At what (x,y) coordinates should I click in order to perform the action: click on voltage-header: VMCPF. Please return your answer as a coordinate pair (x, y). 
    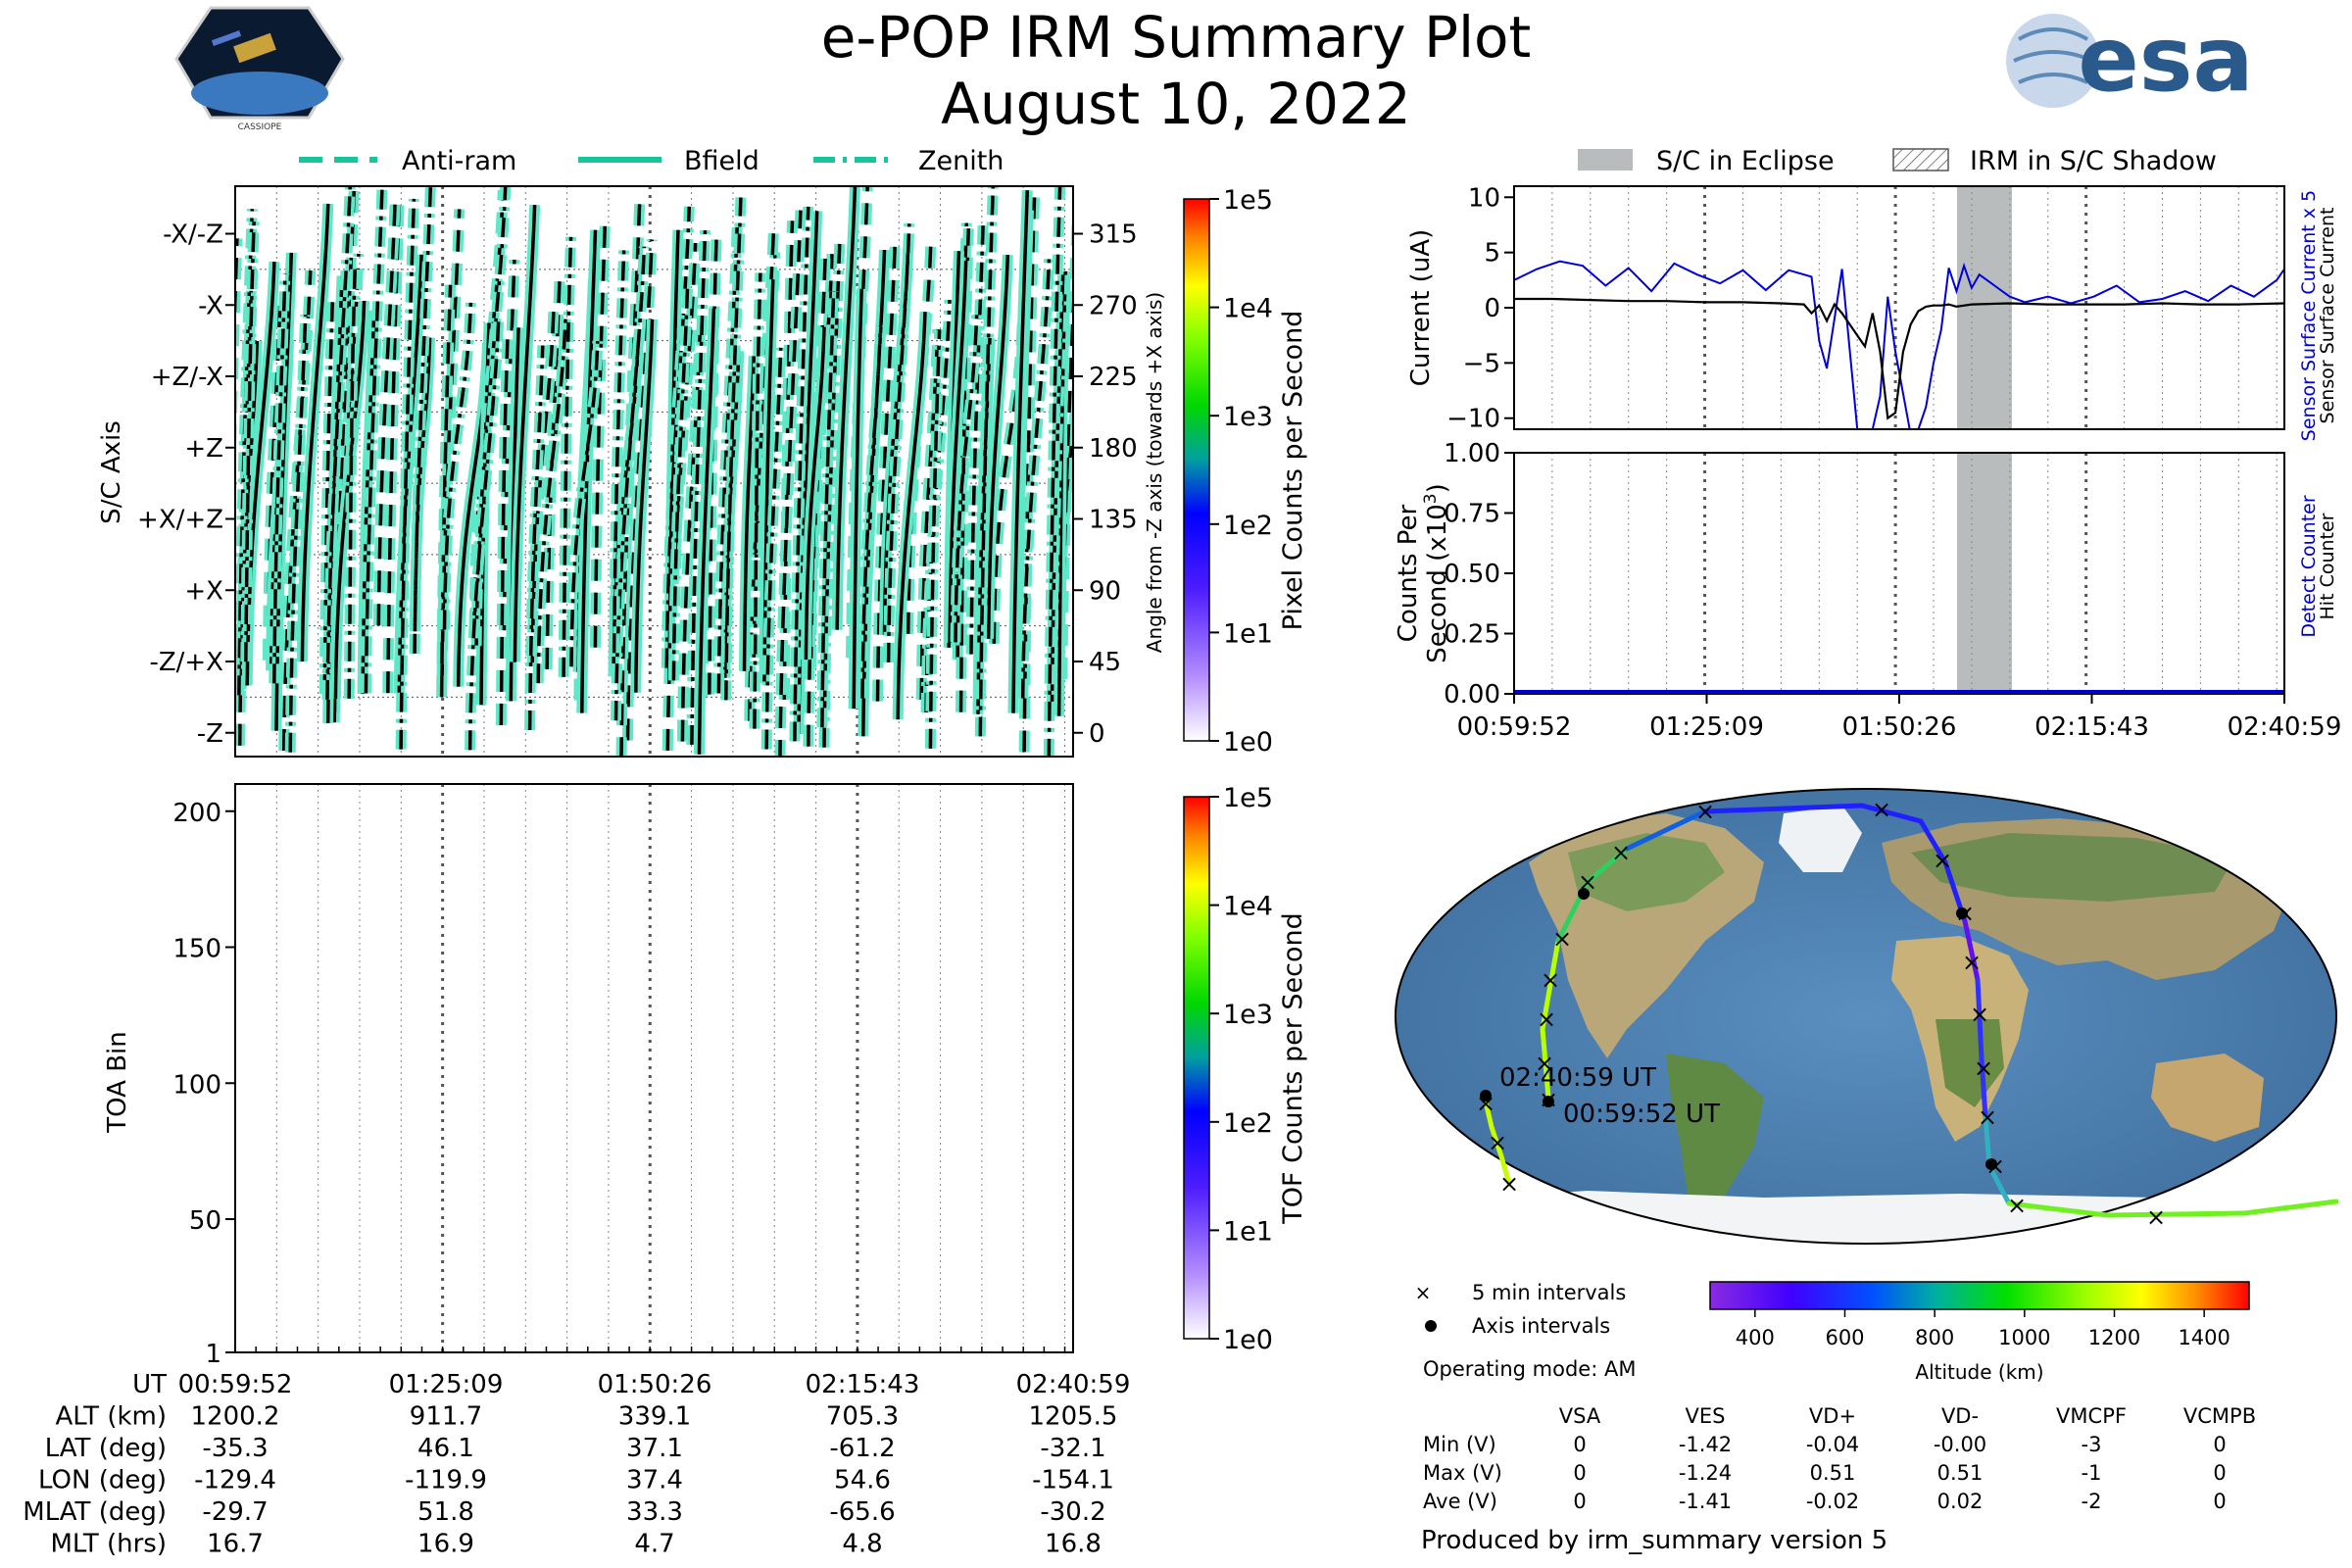
    Looking at the image, I should click on (2091, 1416).